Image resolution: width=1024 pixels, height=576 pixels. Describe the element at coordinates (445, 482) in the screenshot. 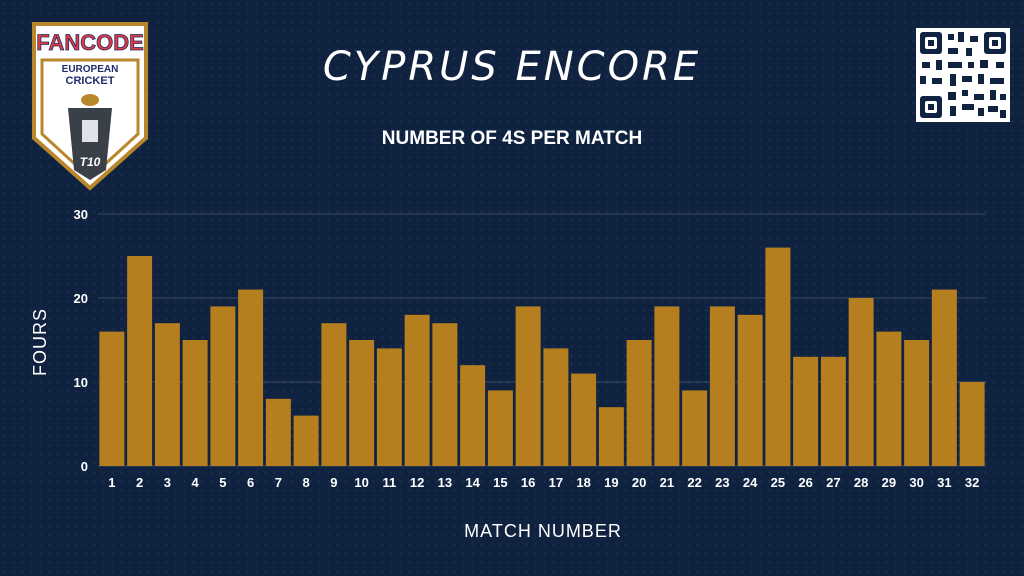

I see `x-tick-label: 13` at that location.